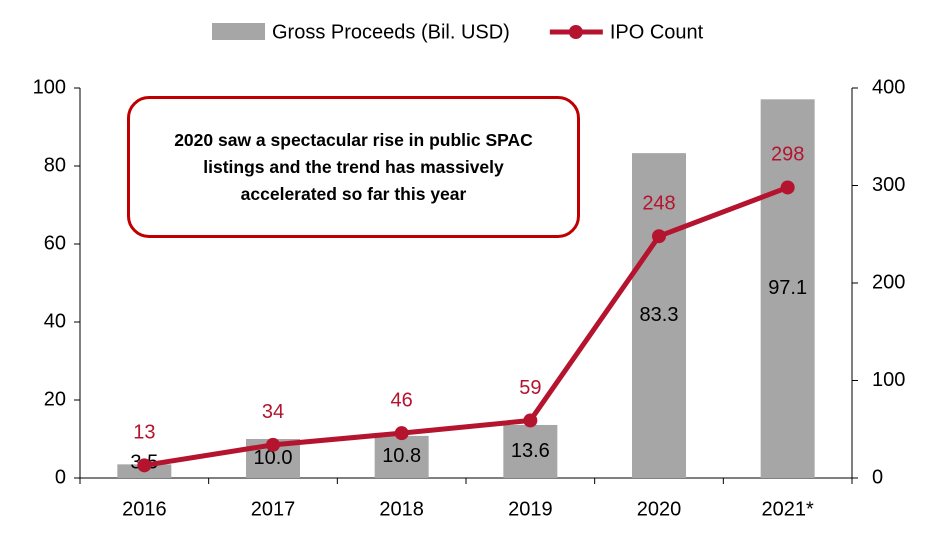 The height and width of the screenshot is (535, 930). Describe the element at coordinates (657, 32) in the screenshot. I see `legend-label: IPO Count` at that location.